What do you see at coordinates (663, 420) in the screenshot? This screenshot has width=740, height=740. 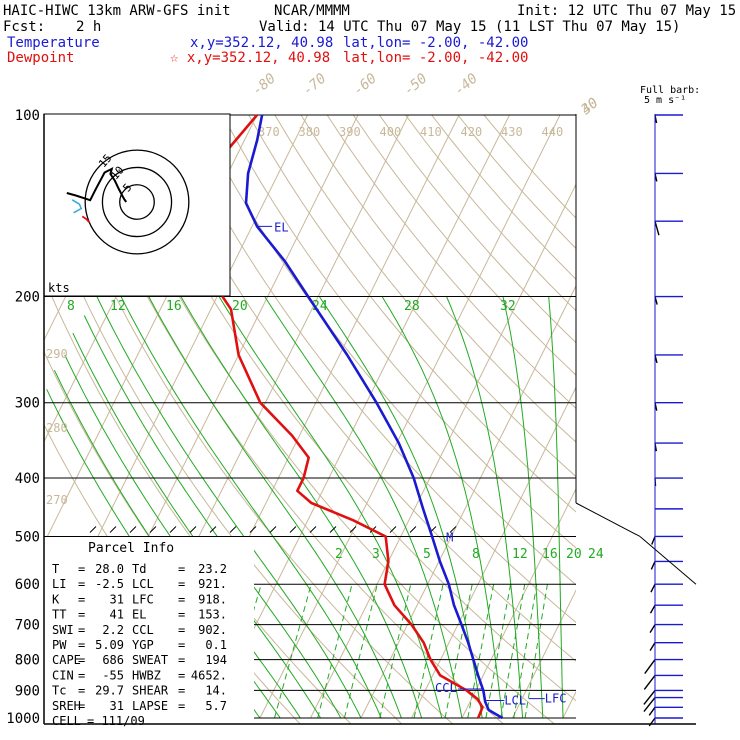 I see `wind-barbs` at bounding box center [663, 420].